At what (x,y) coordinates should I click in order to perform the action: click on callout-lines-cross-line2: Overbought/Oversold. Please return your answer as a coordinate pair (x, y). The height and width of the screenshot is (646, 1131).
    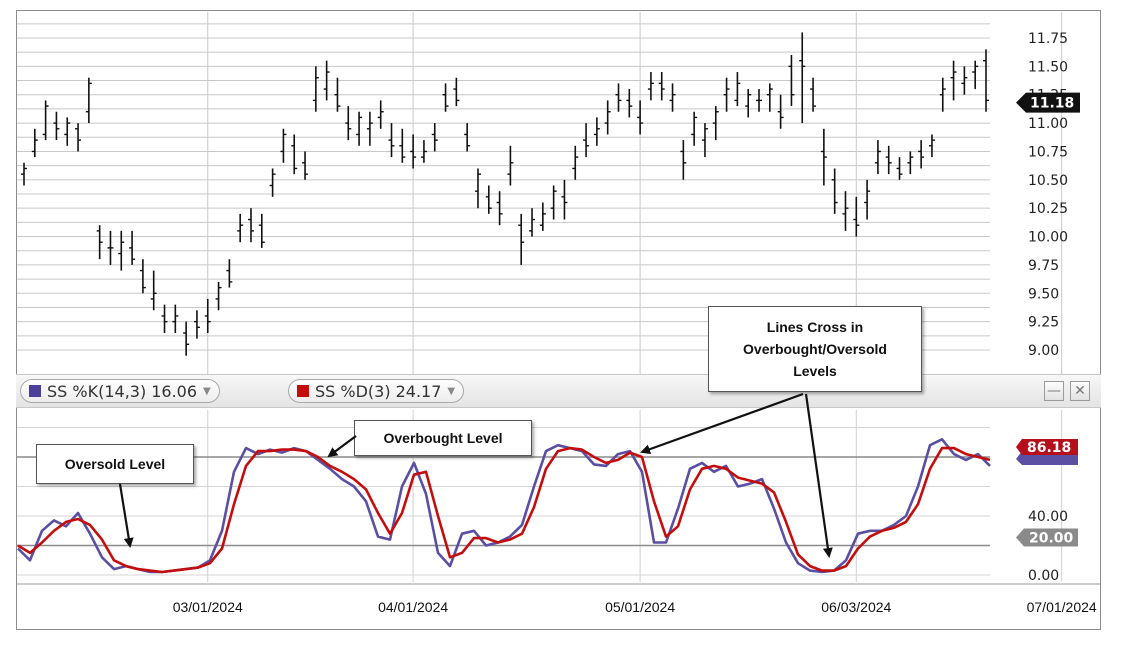
    Looking at the image, I should click on (815, 349).